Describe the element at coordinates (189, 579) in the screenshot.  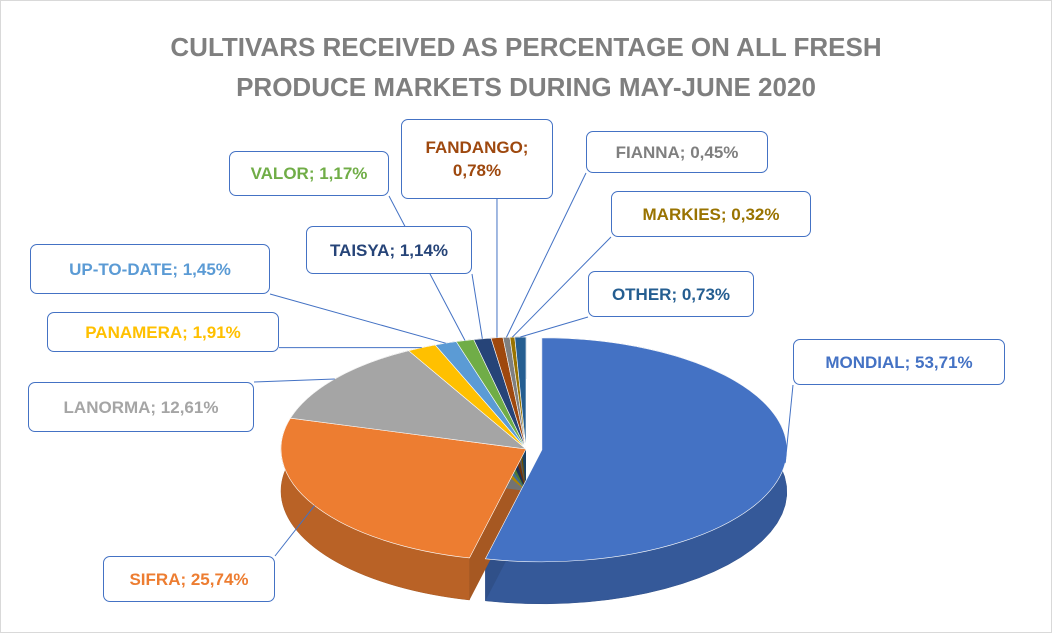
I see `data-label: SIFRA; 25,74%` at that location.